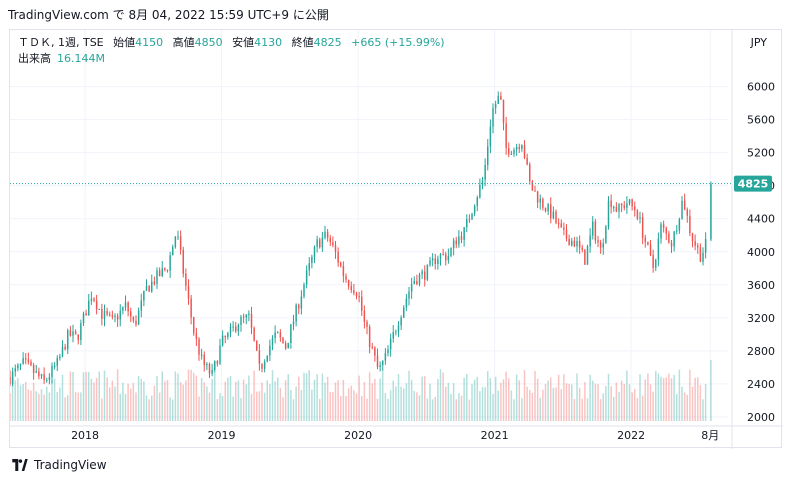  Describe the element at coordinates (58, 465) in the screenshot. I see `footer-branding: TradingView` at that location.